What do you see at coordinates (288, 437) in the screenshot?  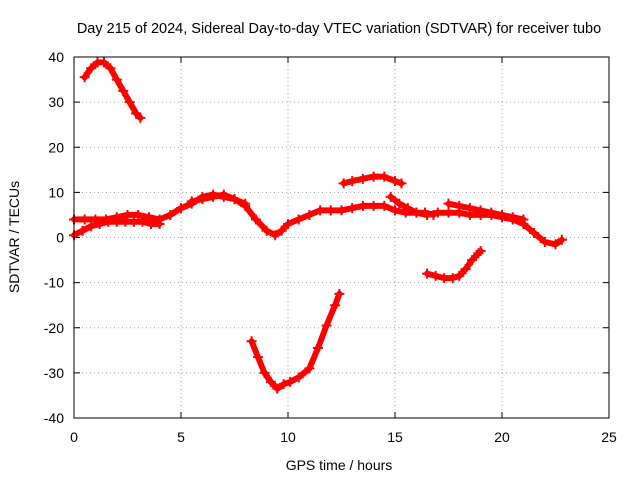 I see `x-tick-label: 10` at bounding box center [288, 437].